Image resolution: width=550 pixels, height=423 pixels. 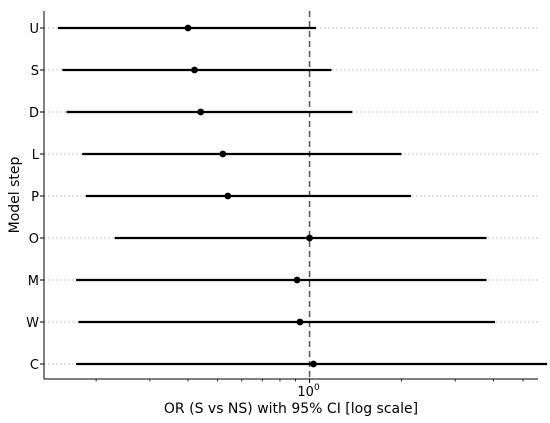 What do you see at coordinates (188, 28) in the screenshot?
I see `or-point-u` at bounding box center [188, 28].